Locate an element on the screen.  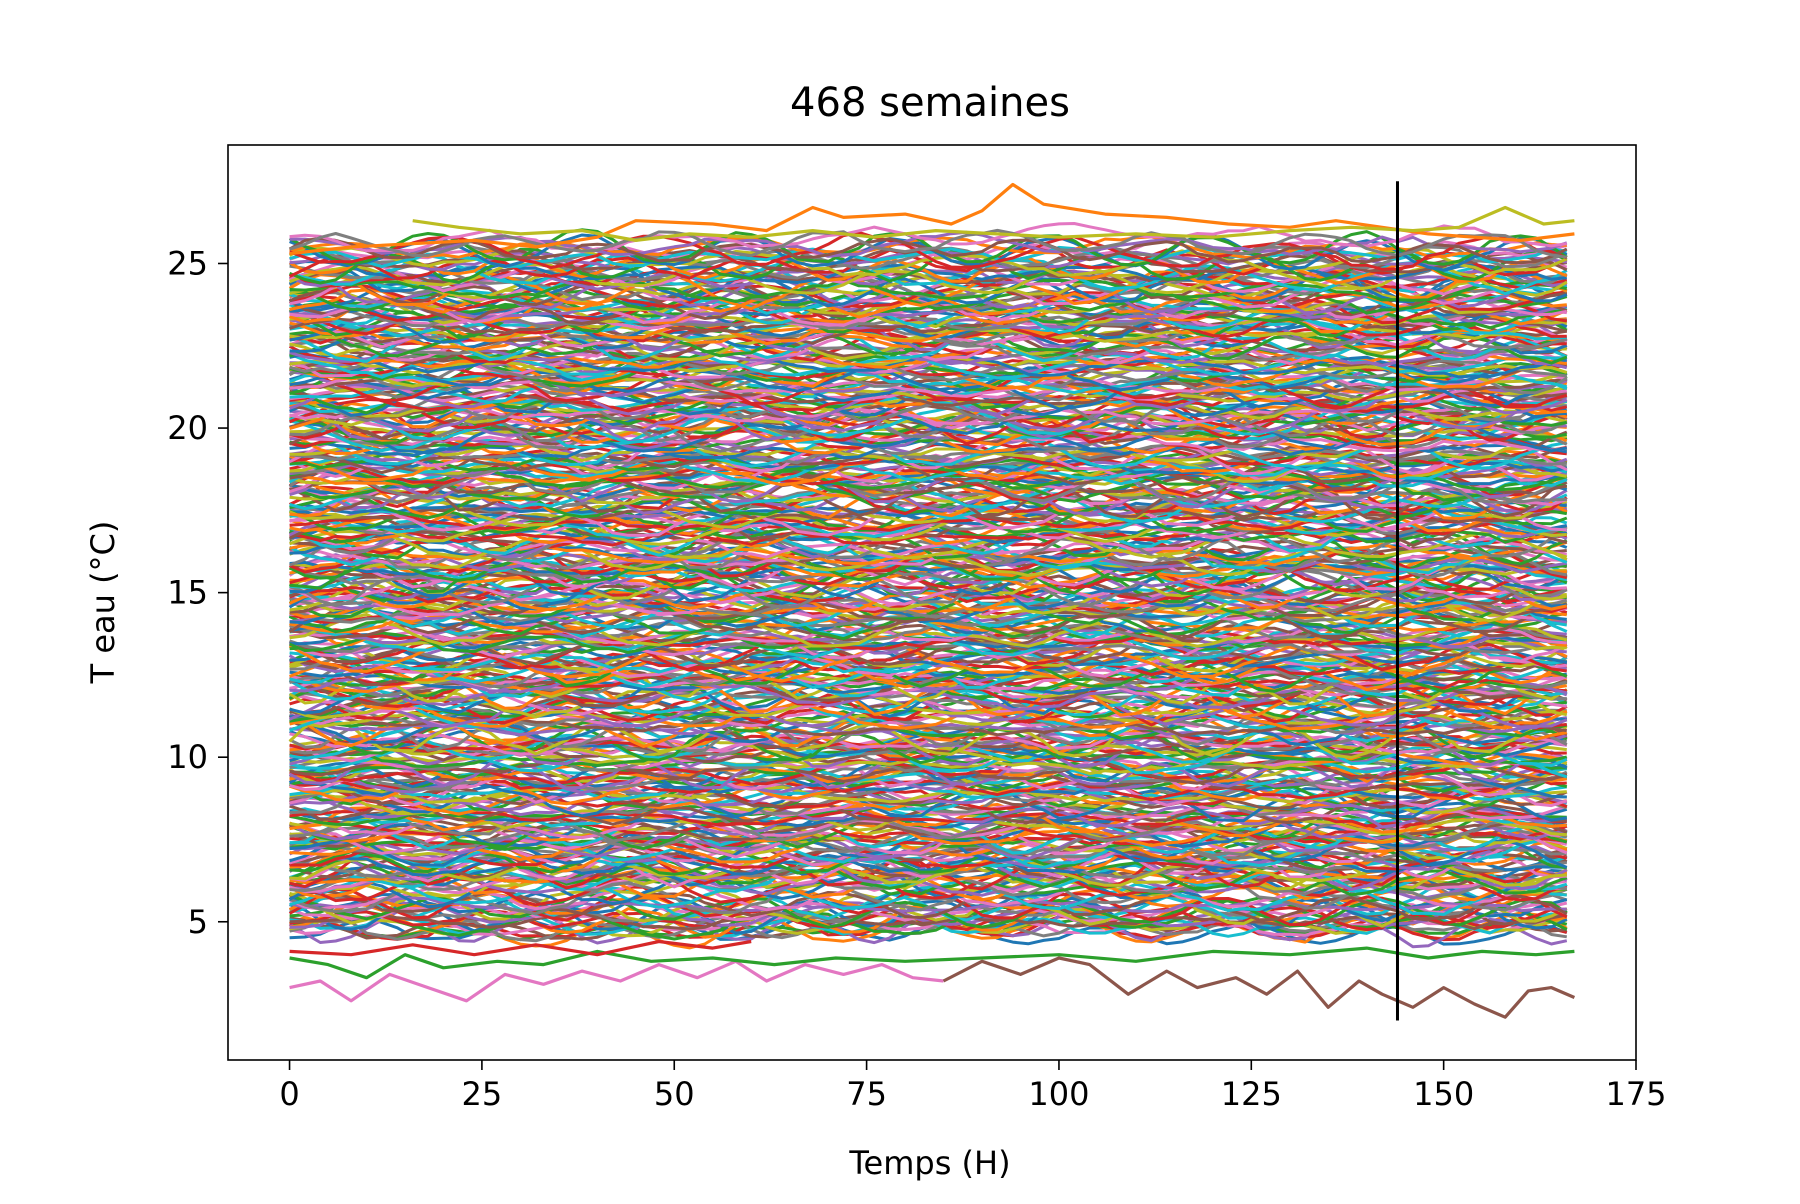
y-tick-label: 25 is located at coordinates (187, 263).